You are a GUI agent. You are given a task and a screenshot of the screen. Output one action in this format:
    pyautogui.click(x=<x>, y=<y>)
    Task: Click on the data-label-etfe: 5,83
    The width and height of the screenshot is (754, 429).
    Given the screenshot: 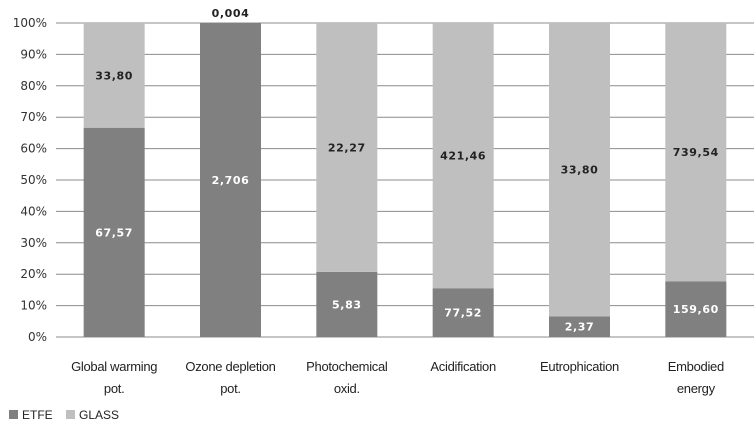 What is the action you would take?
    pyautogui.click(x=347, y=304)
    